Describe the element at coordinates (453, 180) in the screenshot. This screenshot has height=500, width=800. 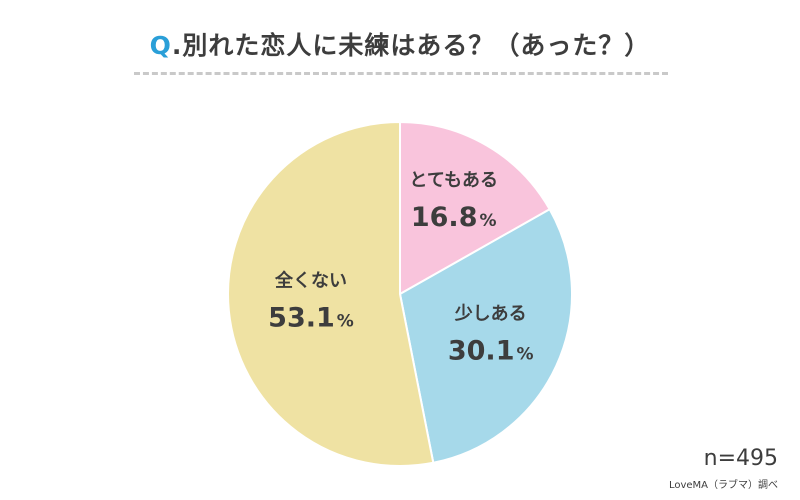
I see `slice-label-1: とてもある` at that location.